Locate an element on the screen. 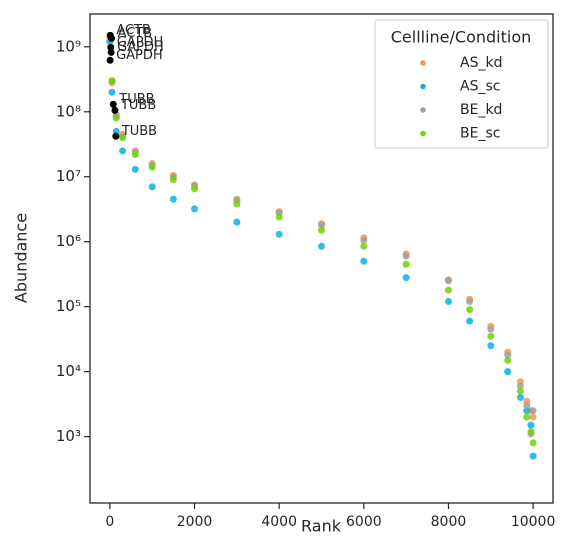 The width and height of the screenshot is (571, 554). legend-label: AS_sc is located at coordinates (480, 87).